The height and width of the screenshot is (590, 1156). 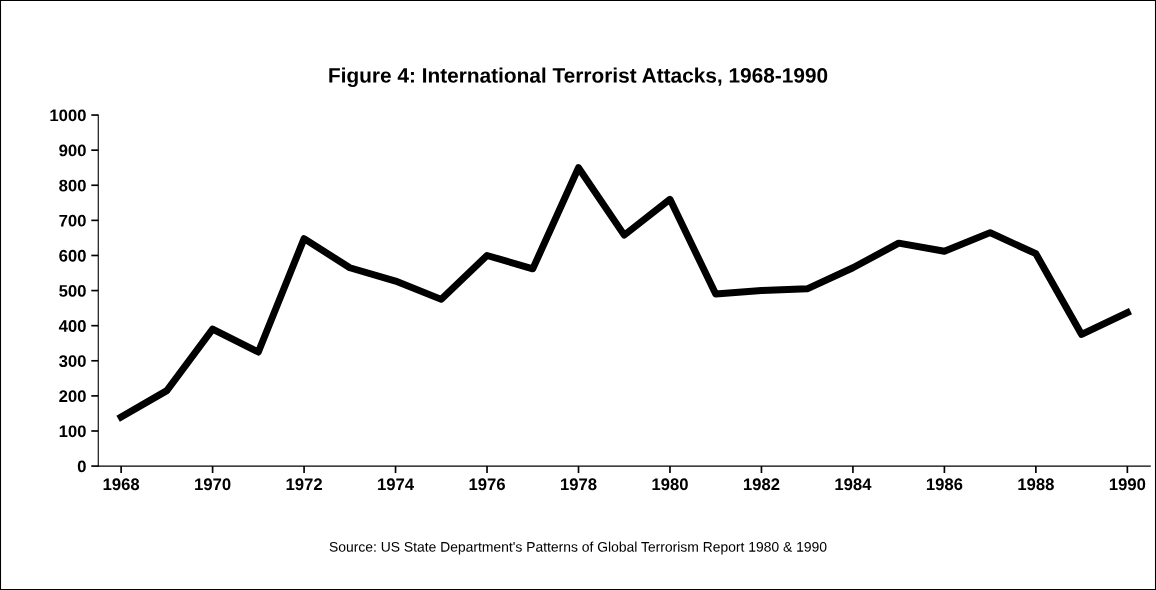 I want to click on x-tick-label: 1978, so click(x=579, y=484).